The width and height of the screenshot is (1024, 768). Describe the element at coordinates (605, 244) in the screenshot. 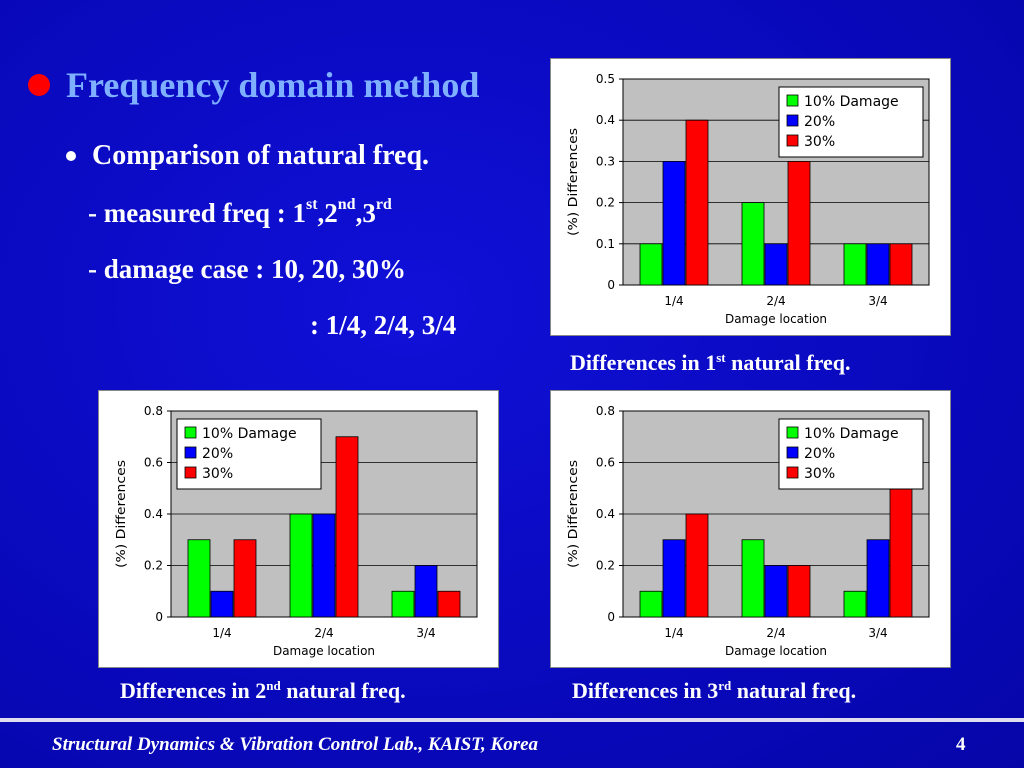

I see `y-tick-label: 0.1` at that location.